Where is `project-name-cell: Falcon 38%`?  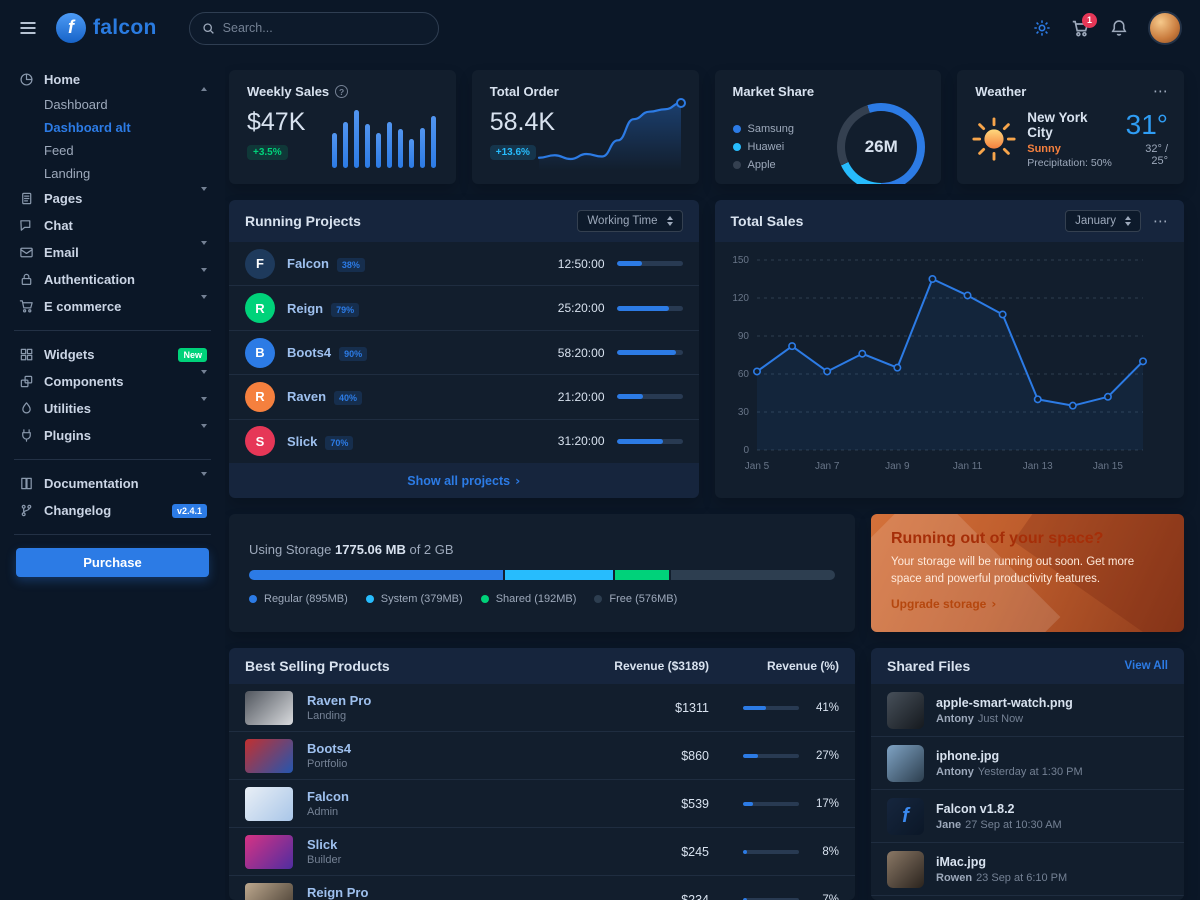 project-name-cell: Falcon 38% is located at coordinates (404, 264).